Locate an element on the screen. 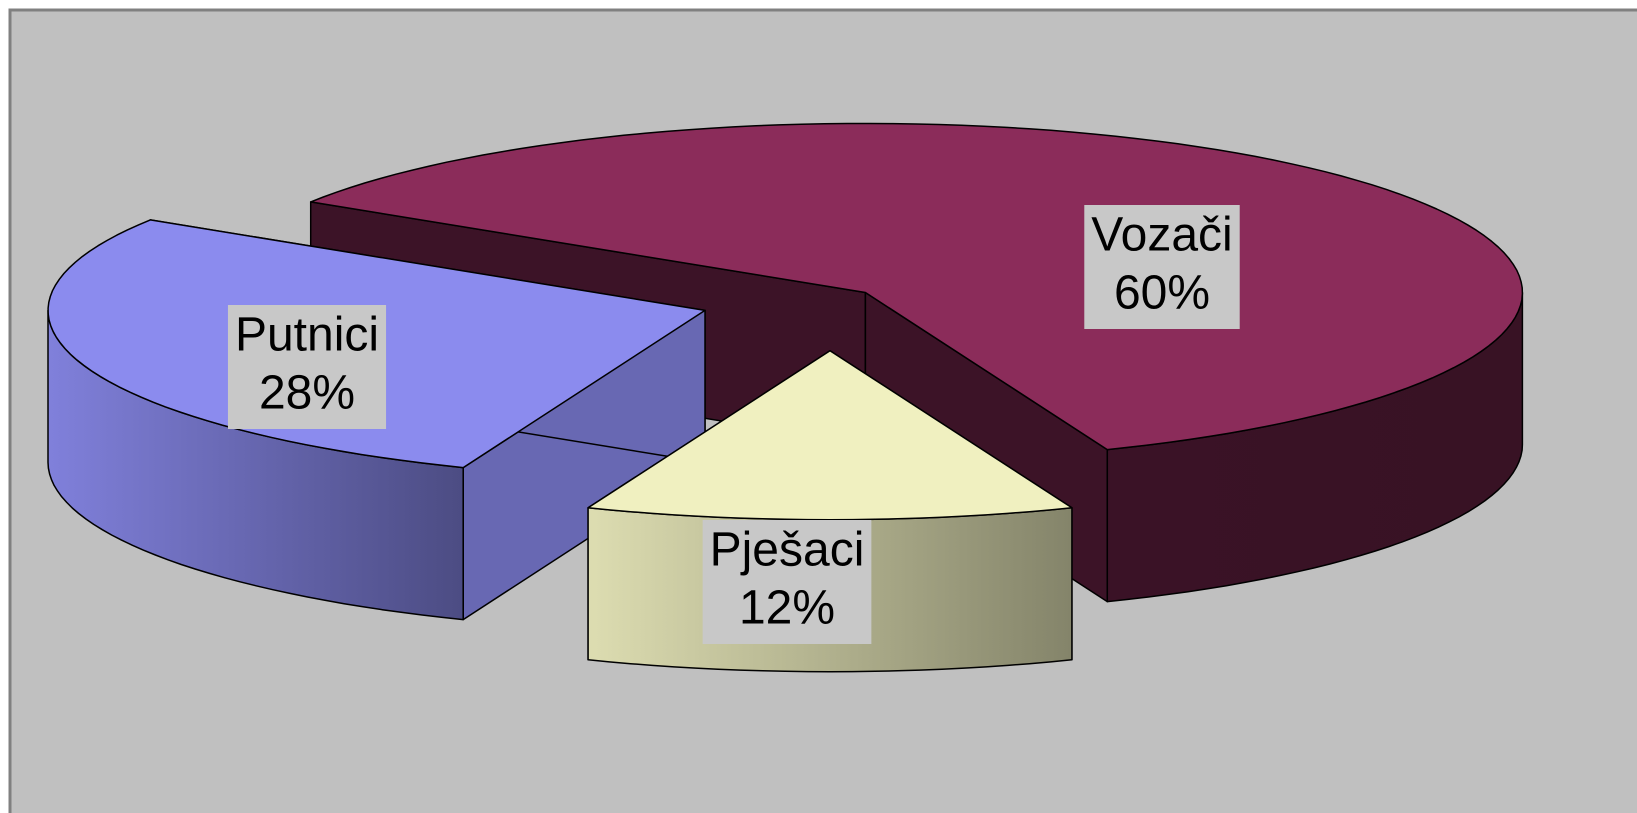 The height and width of the screenshot is (813, 1637). label-value: 60% is located at coordinates (1162, 293).